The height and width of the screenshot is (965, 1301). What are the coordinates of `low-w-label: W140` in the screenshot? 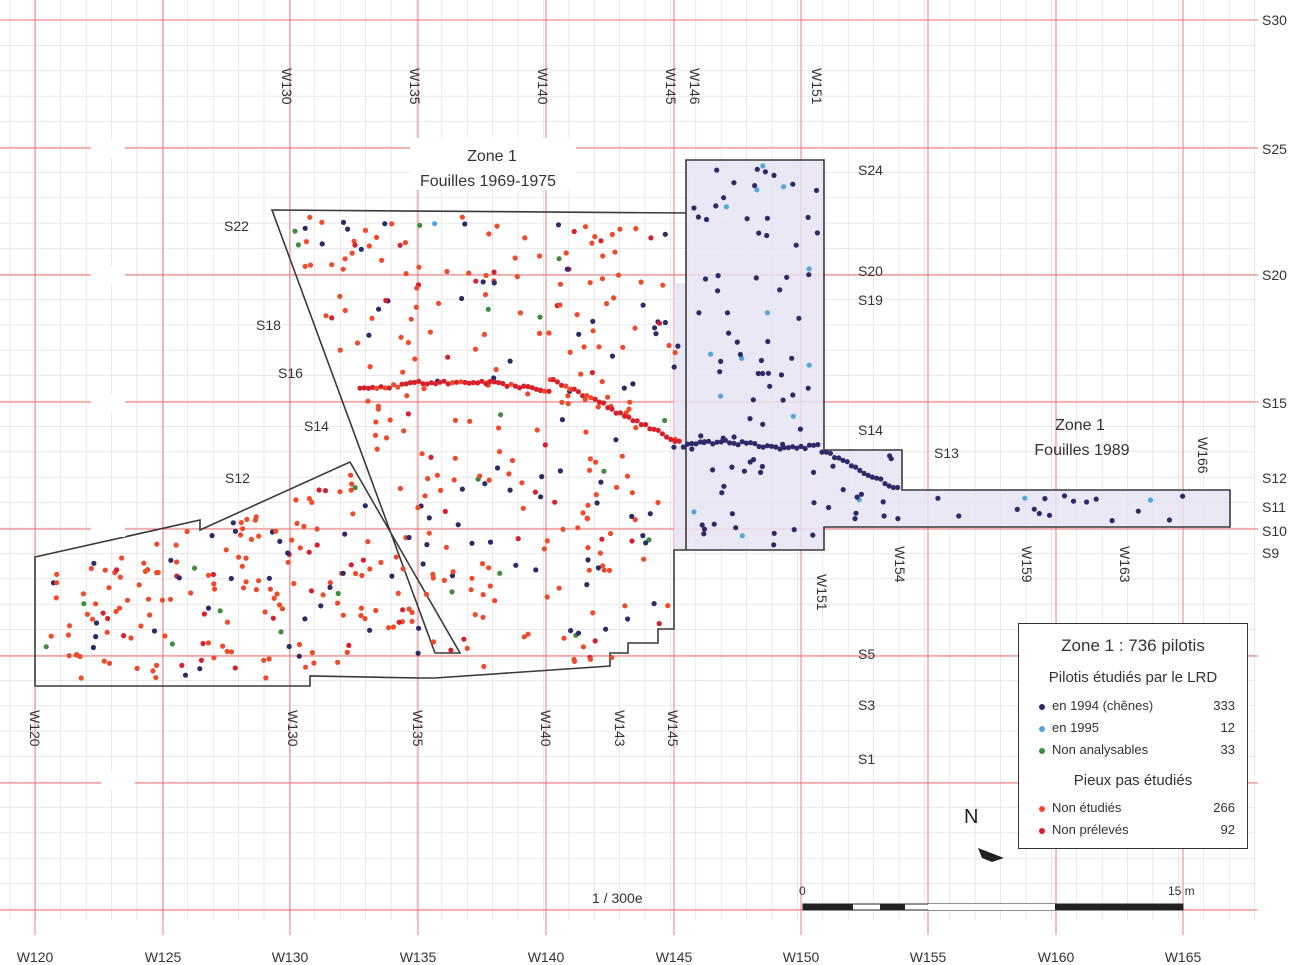 It's located at (546, 728).